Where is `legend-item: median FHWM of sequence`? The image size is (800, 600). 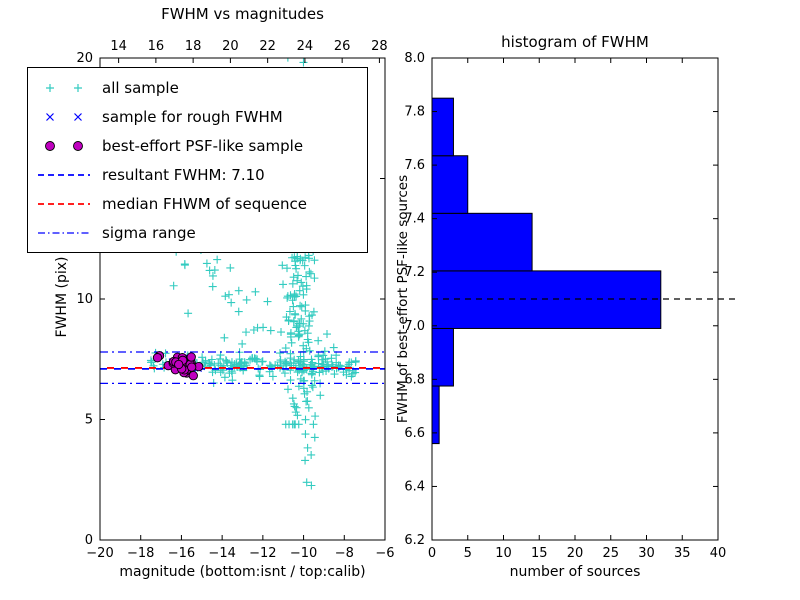 legend-item: median FHWM of sequence is located at coordinates (201, 203).